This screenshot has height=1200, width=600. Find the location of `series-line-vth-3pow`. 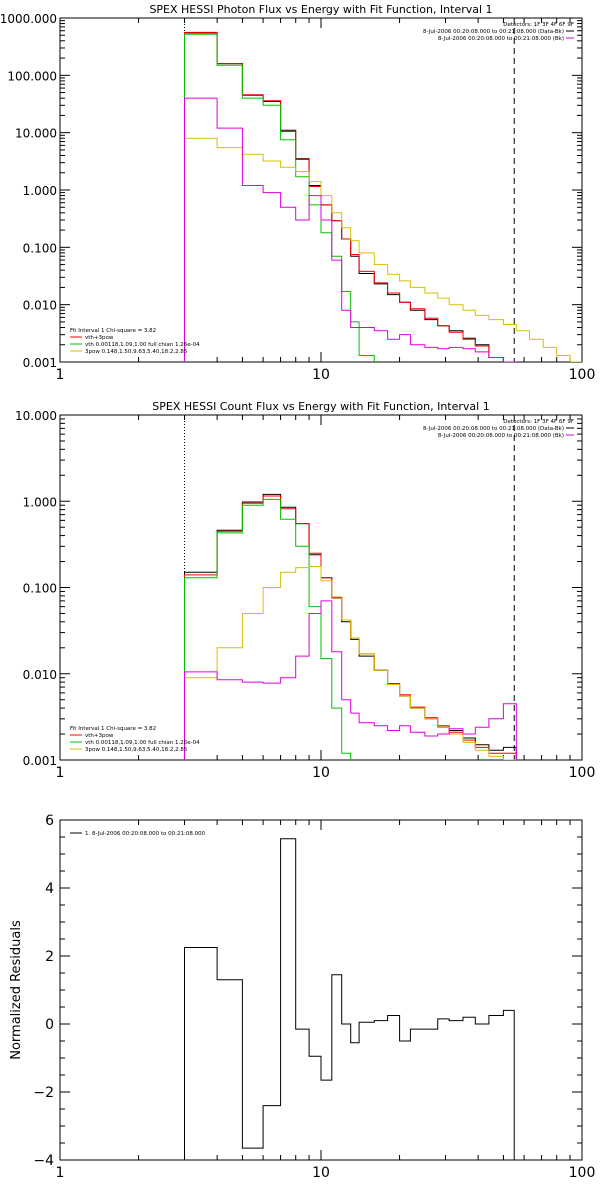

series-line-vth-3pow is located at coordinates (344, 196).